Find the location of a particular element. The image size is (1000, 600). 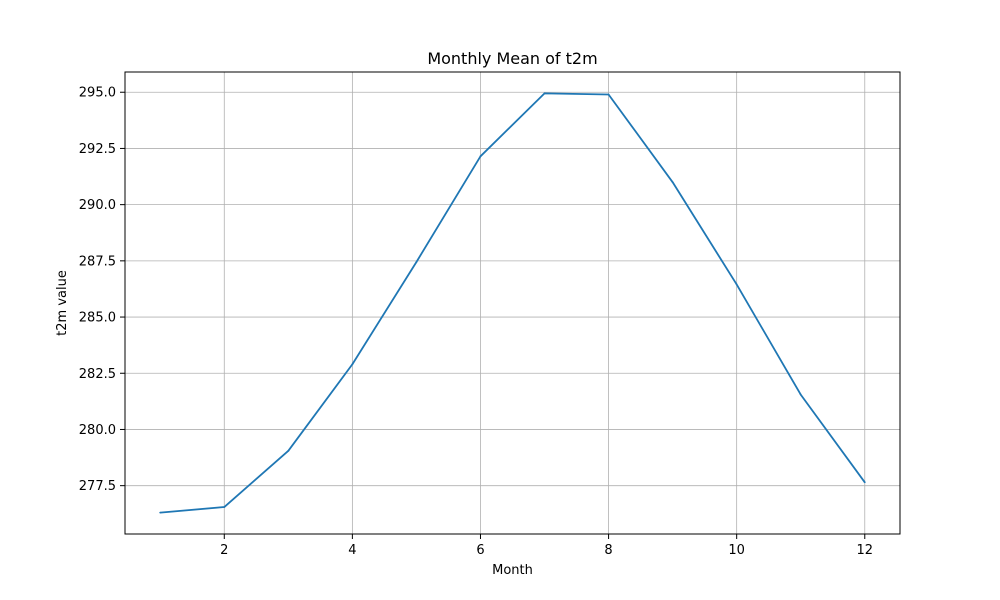

y-tick-label: 285.0 is located at coordinates (97, 318).